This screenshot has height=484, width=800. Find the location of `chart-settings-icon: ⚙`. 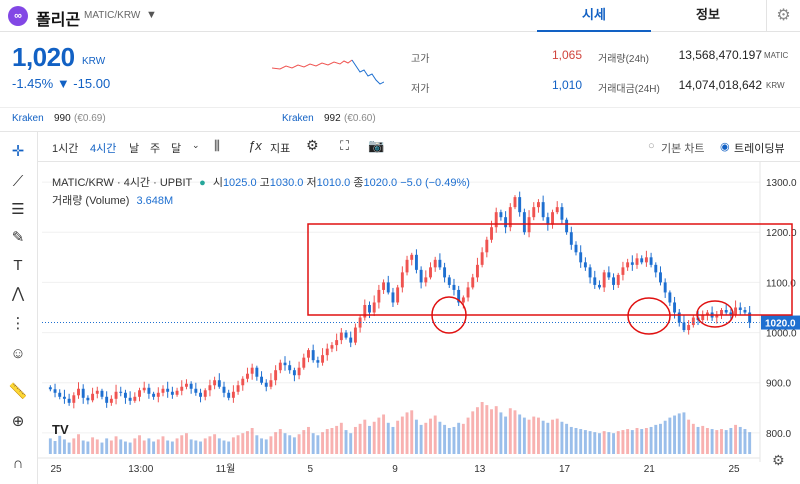

chart-settings-icon: ⚙ is located at coordinates (778, 460).